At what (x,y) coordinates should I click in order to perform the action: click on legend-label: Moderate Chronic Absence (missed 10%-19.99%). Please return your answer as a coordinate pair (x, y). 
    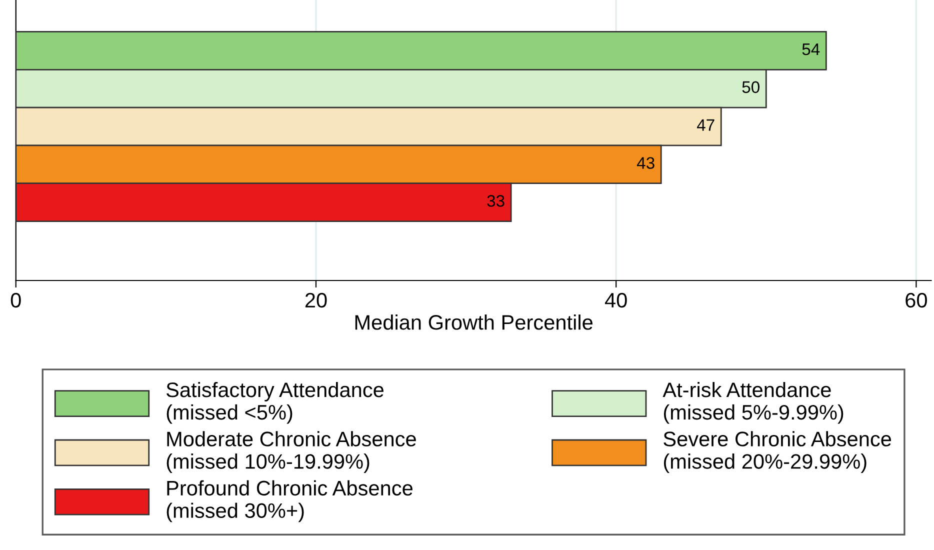
    Looking at the image, I should click on (291, 452).